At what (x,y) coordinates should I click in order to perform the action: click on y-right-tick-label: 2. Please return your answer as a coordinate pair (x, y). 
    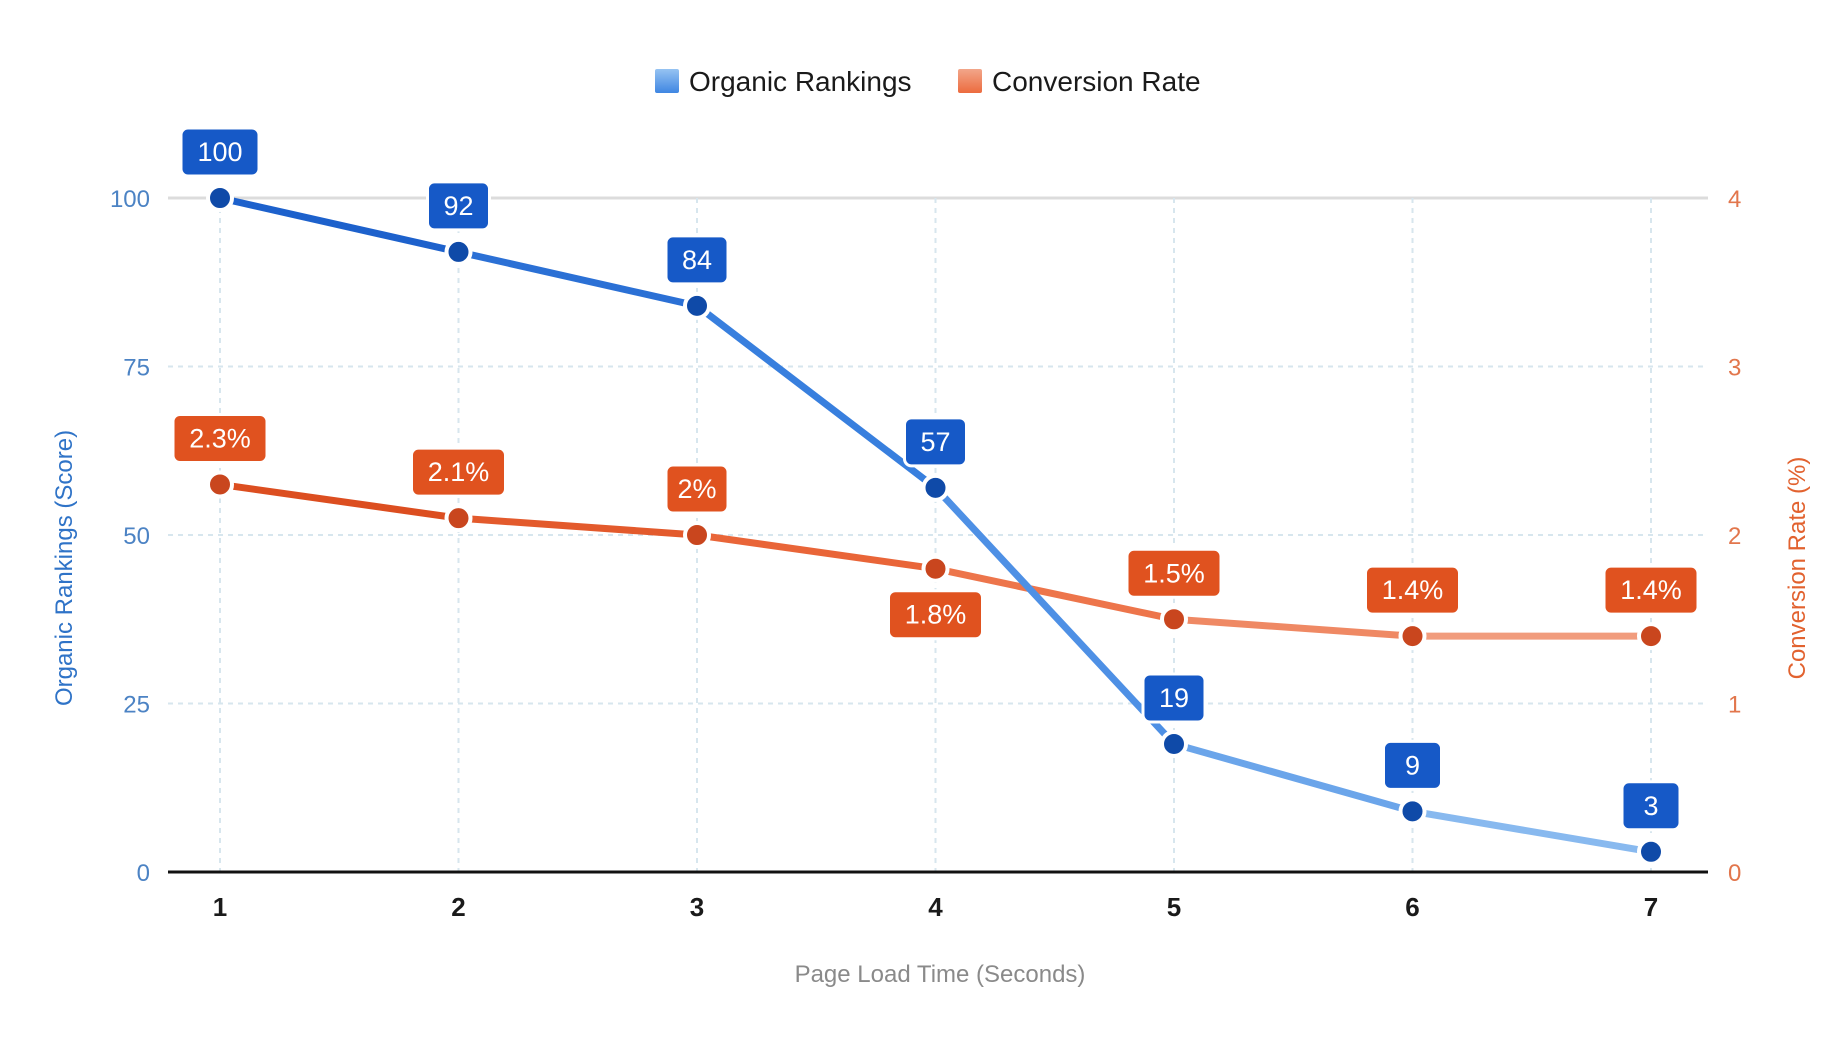
    Looking at the image, I should click on (1734, 536).